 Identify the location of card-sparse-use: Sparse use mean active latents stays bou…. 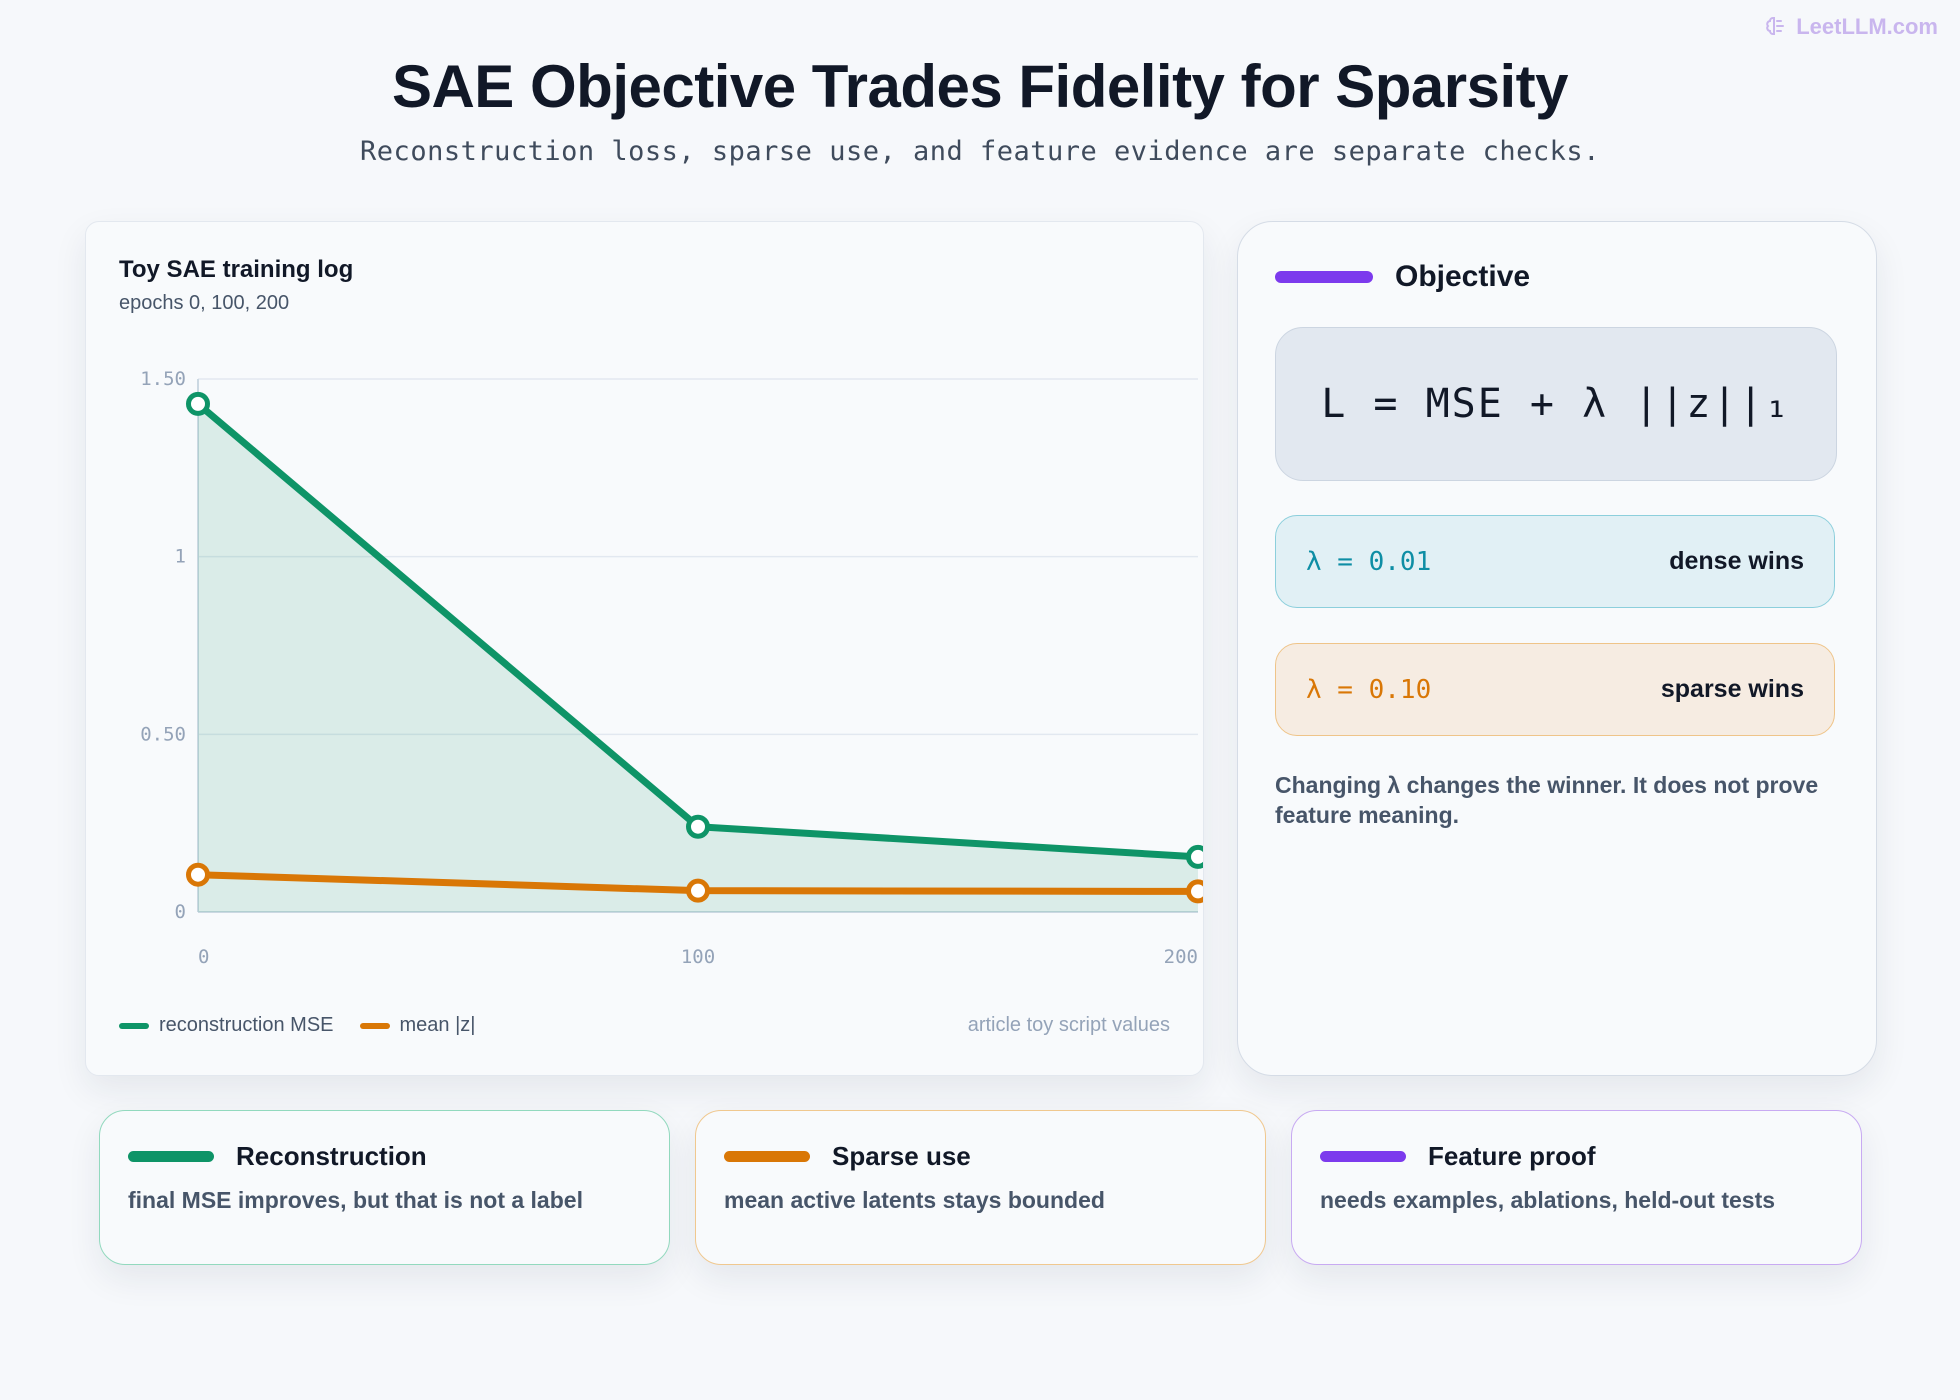
(980, 1187).